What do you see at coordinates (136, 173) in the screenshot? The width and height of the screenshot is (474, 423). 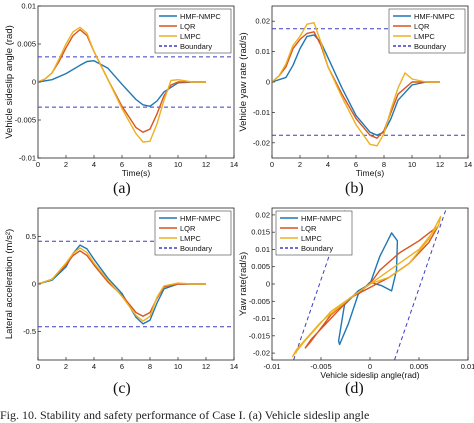 I see `x-axis-label-a: Time(s)` at bounding box center [136, 173].